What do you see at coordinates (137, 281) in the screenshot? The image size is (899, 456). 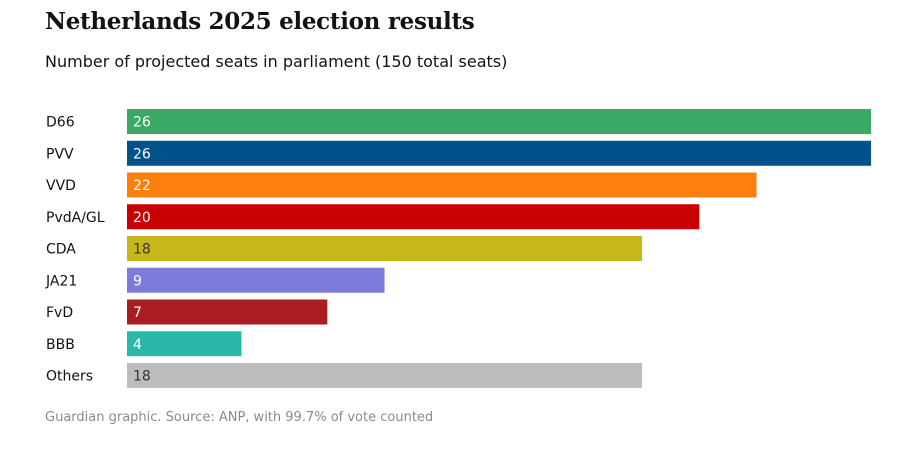 I see `value-label-ja21: 9` at bounding box center [137, 281].